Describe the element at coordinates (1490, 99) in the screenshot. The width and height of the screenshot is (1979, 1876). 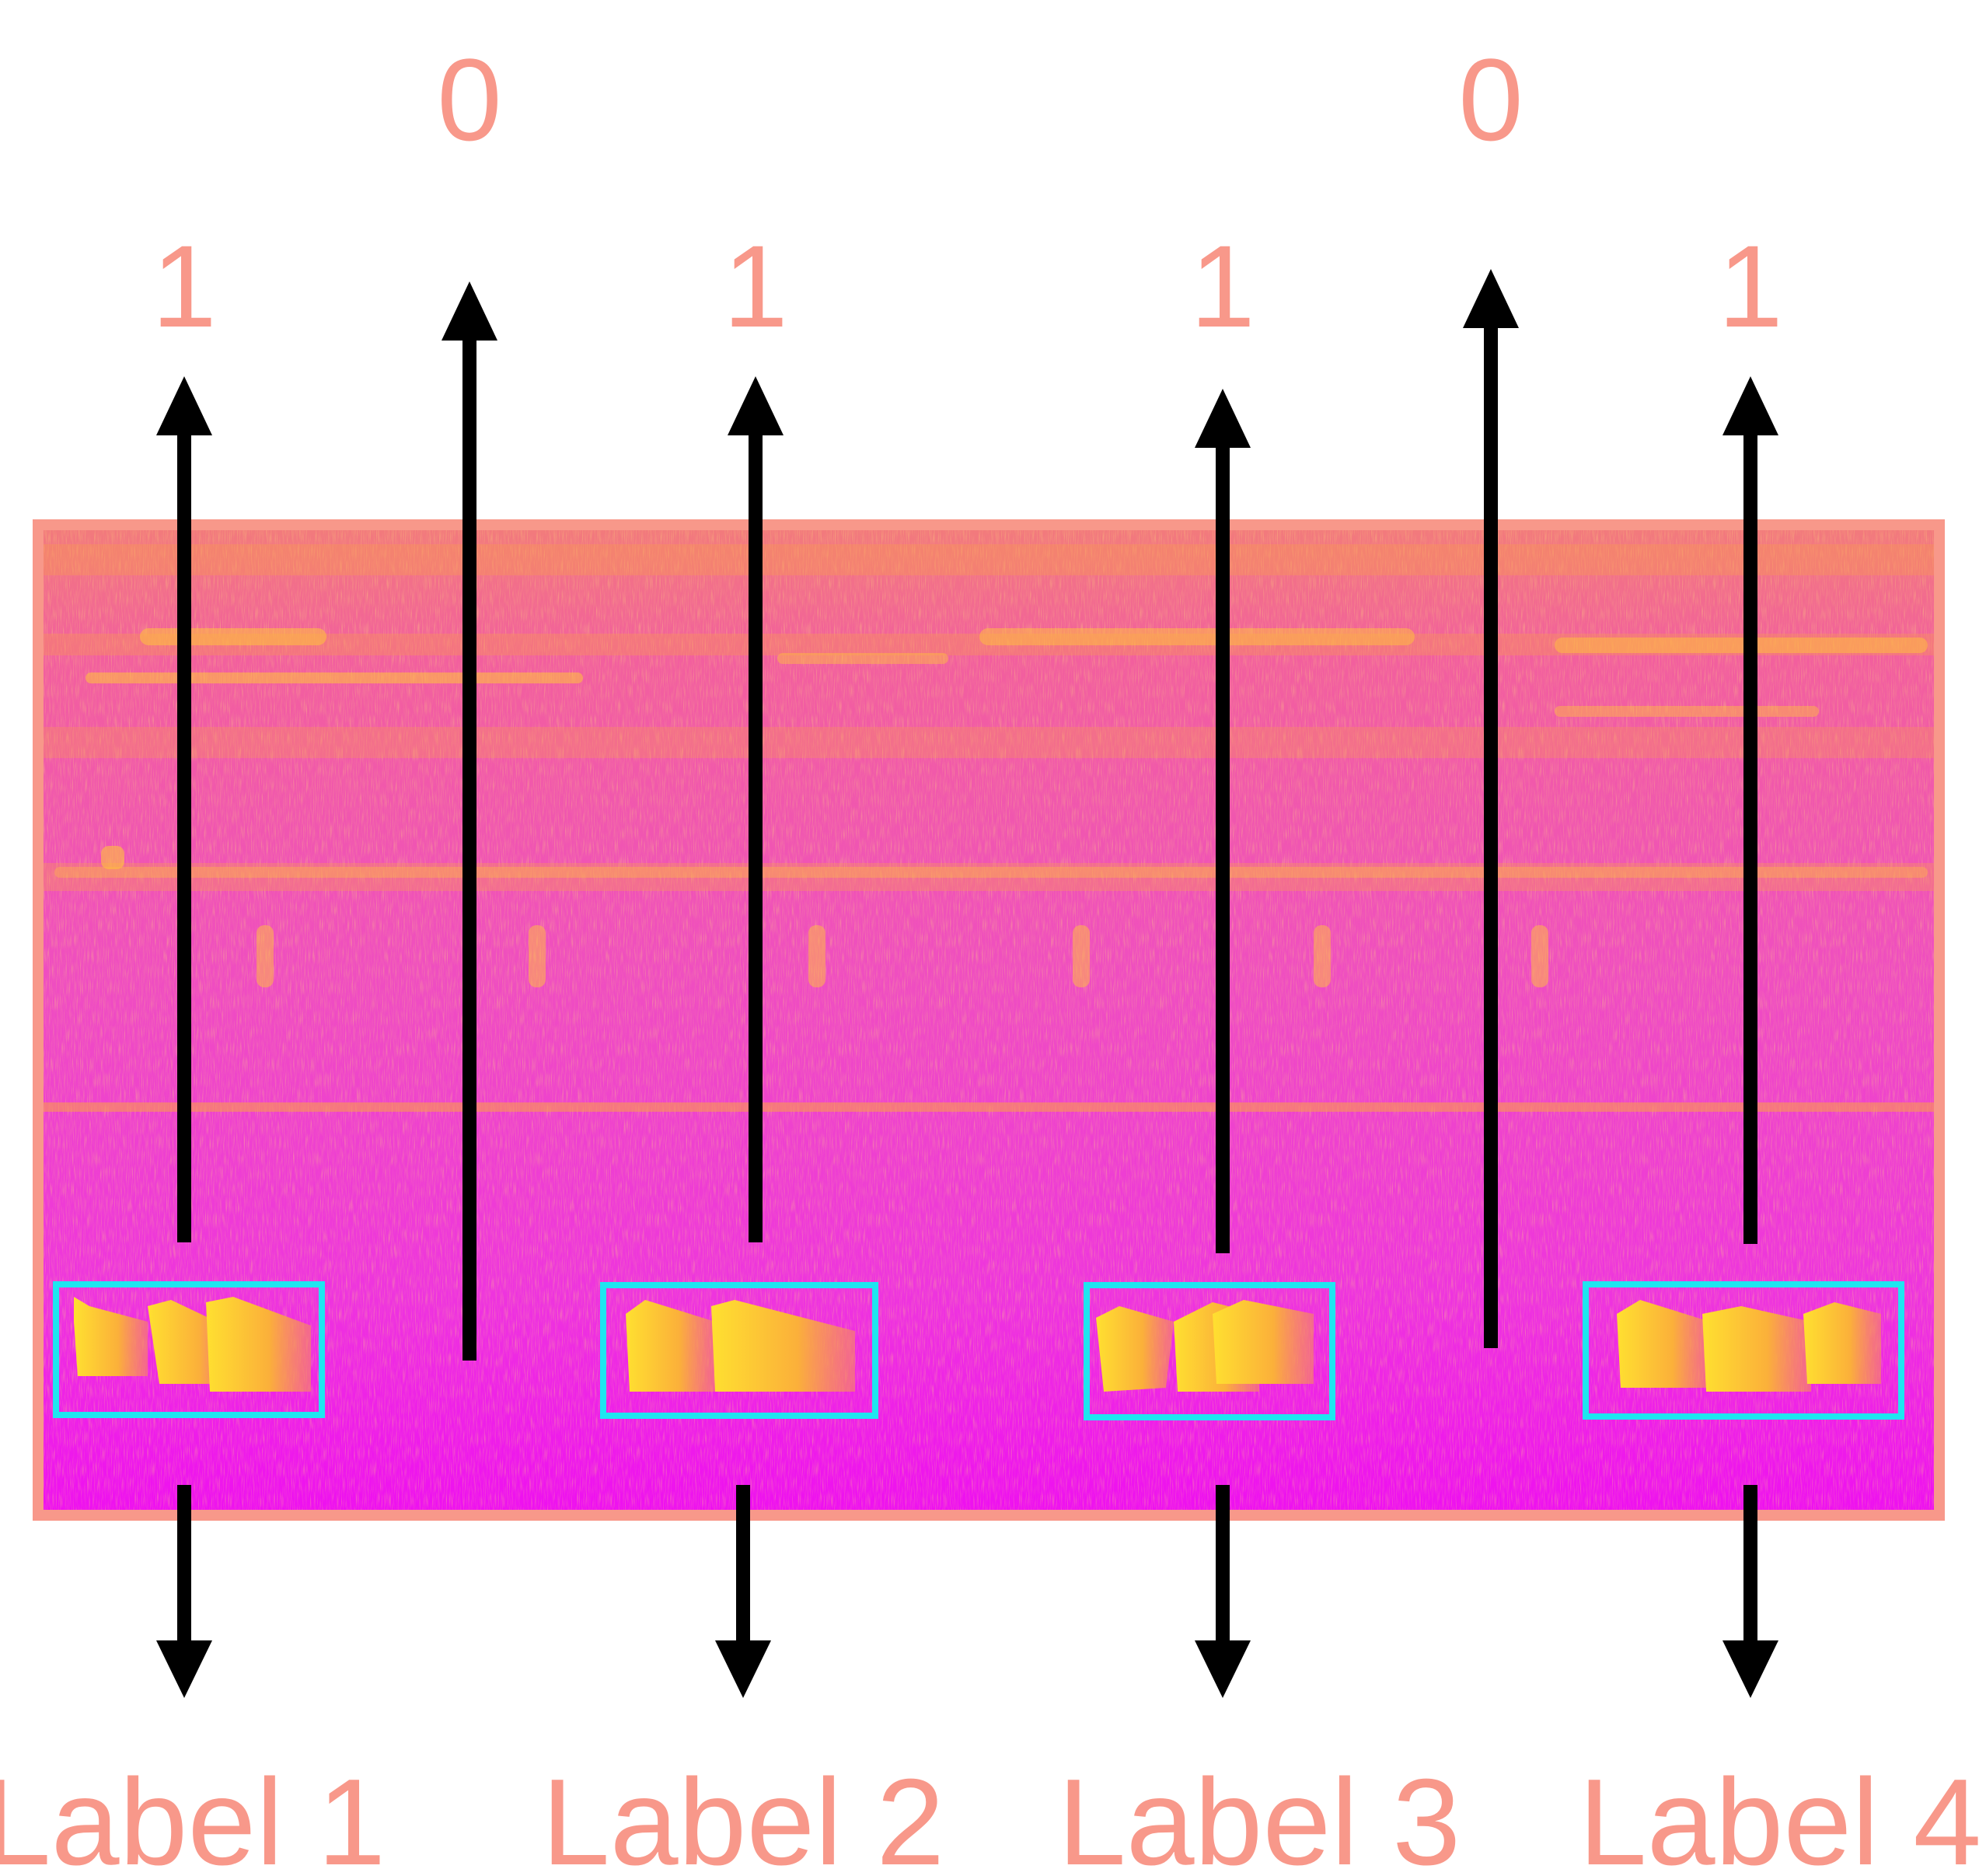
I see `top-digit-2: 0` at that location.